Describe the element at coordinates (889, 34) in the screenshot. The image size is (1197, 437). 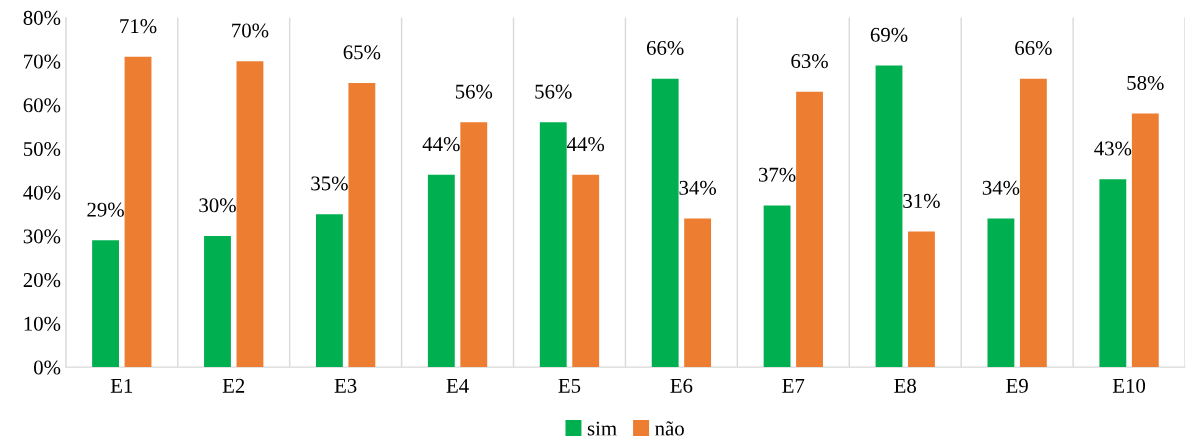
I see `data-label: 69%` at that location.